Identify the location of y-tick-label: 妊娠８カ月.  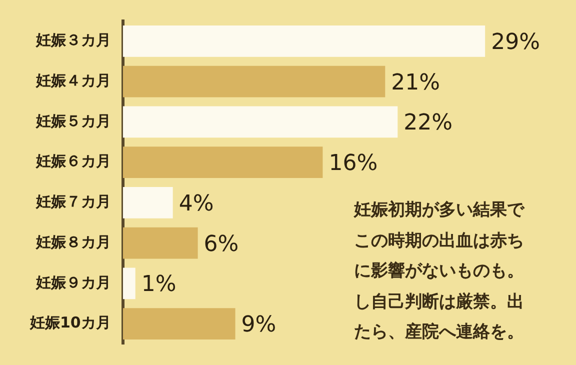
(72, 241).